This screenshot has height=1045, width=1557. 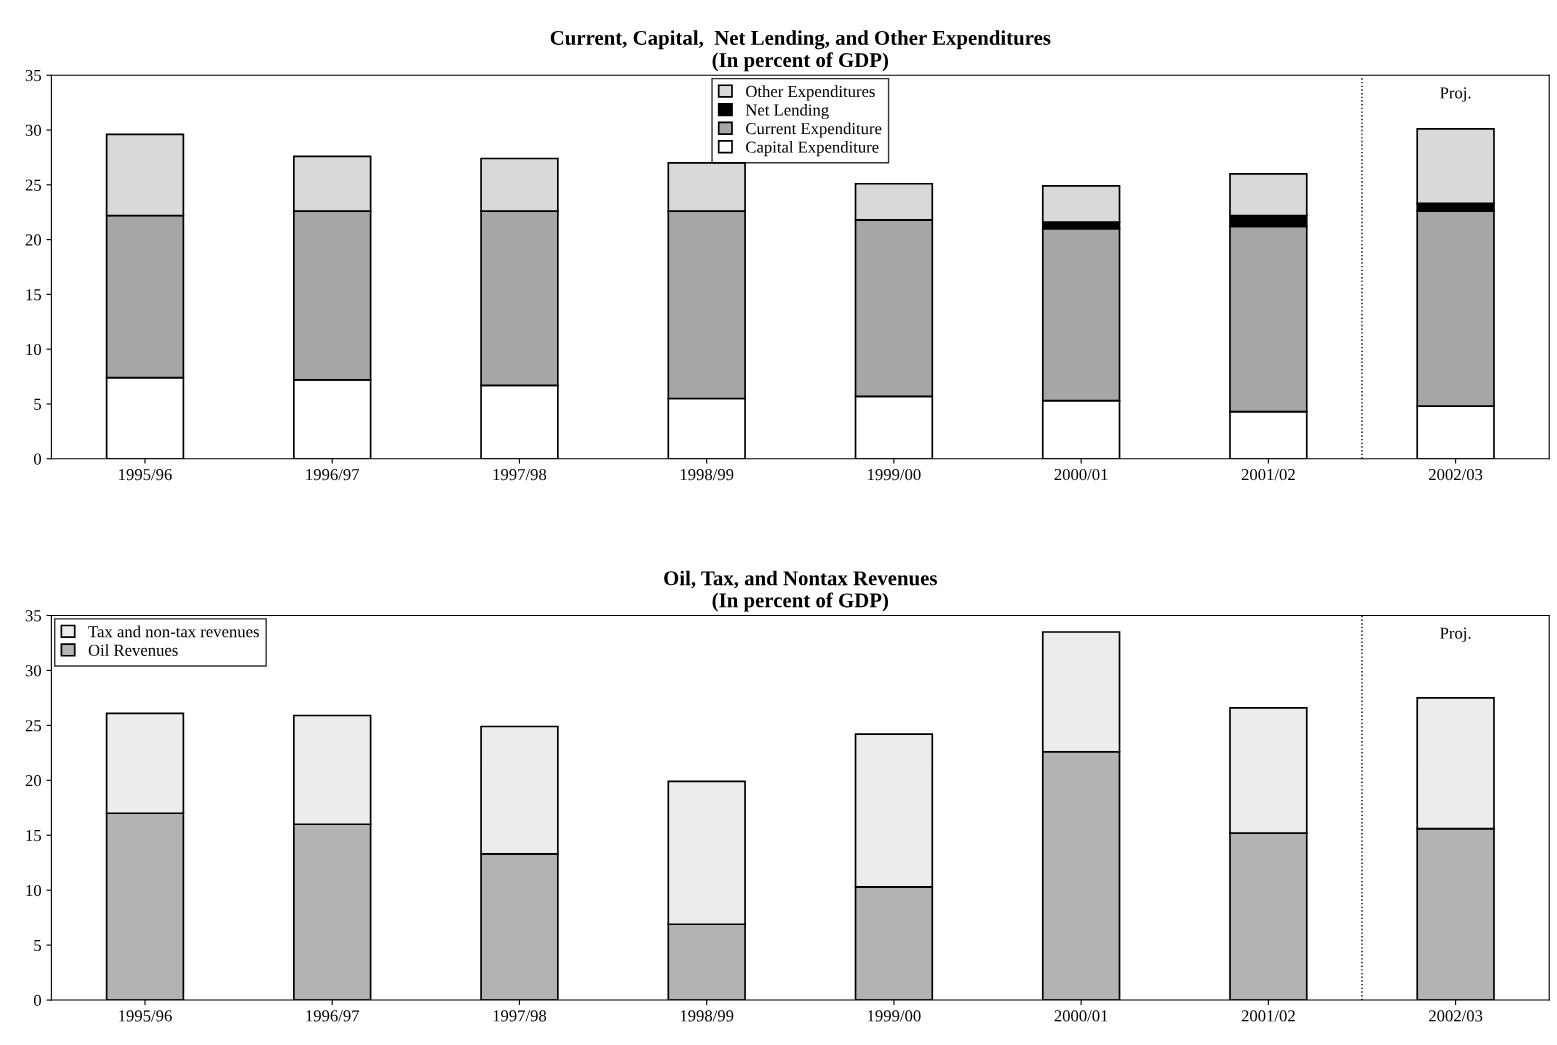 What do you see at coordinates (800, 591) in the screenshot?
I see `chart-title: Oil, Tax, and Nontax Revenues (In percent of GDP)` at bounding box center [800, 591].